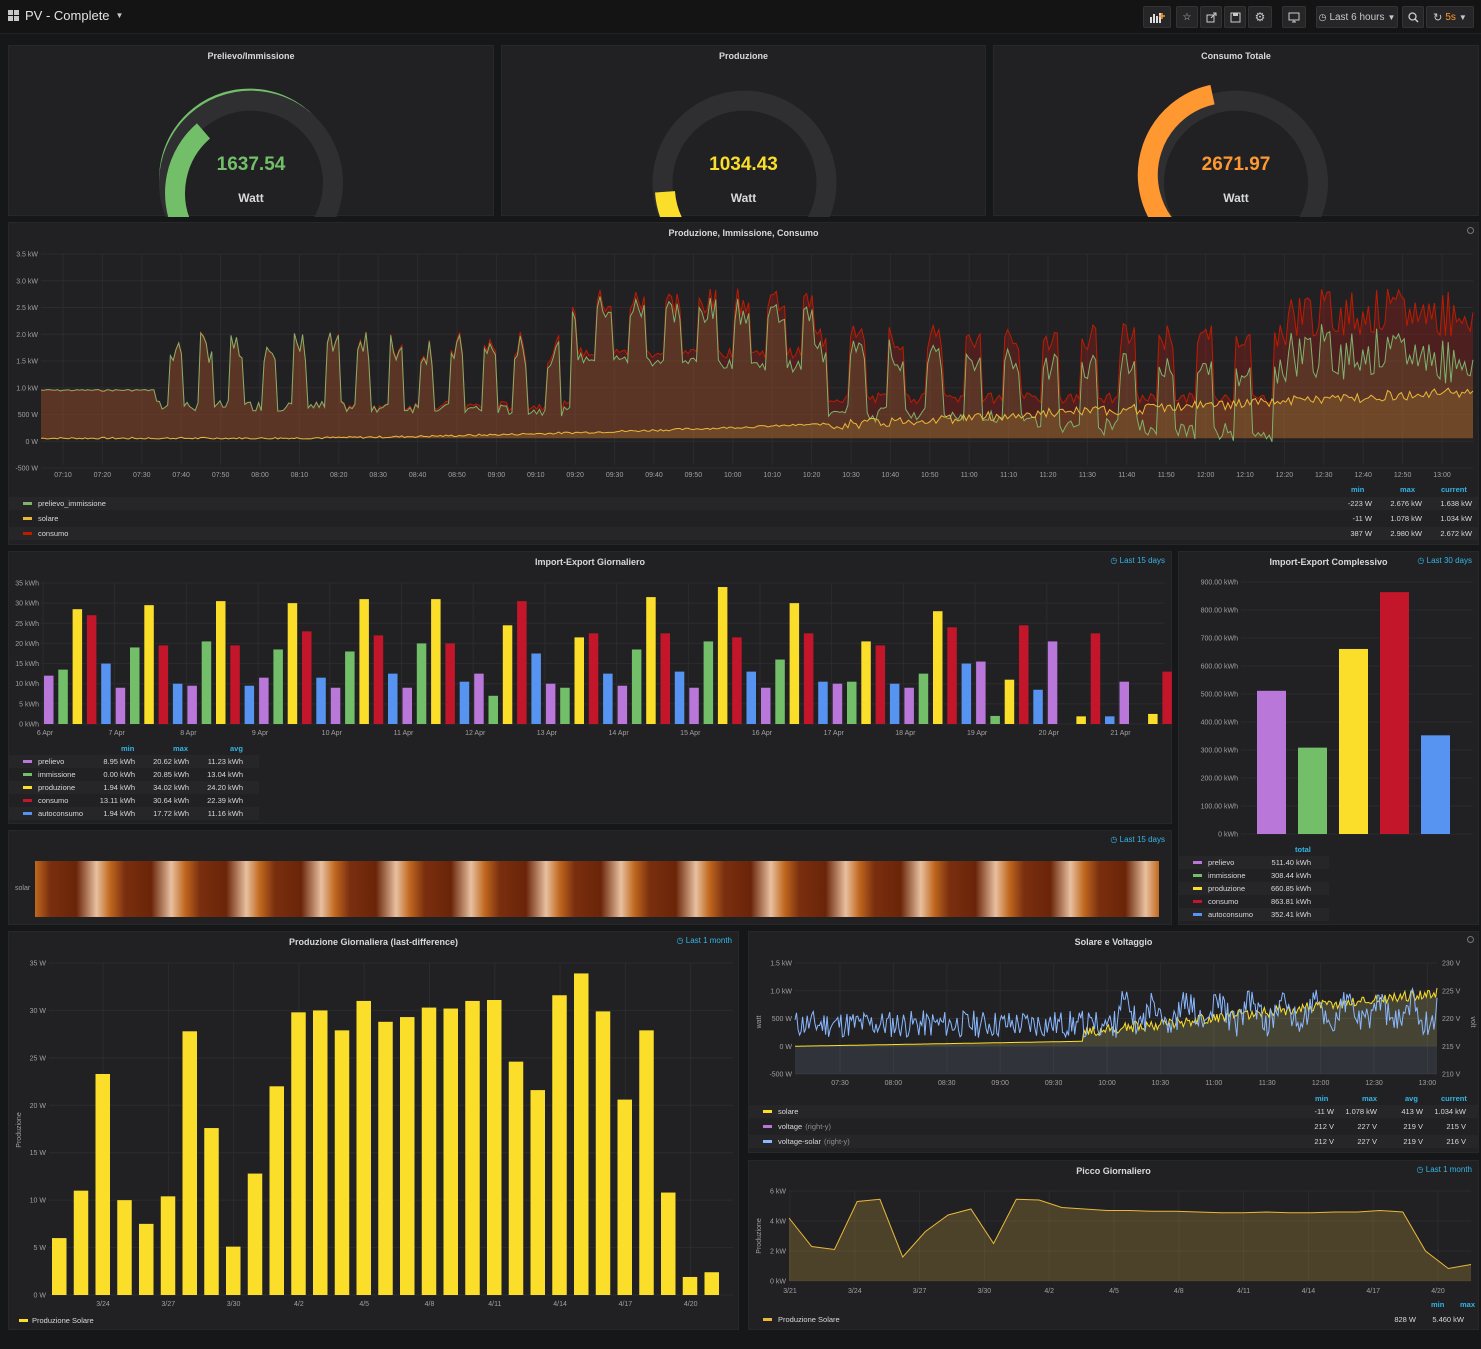  Describe the element at coordinates (1157, 17) in the screenshot. I see `add-panel-button` at that location.